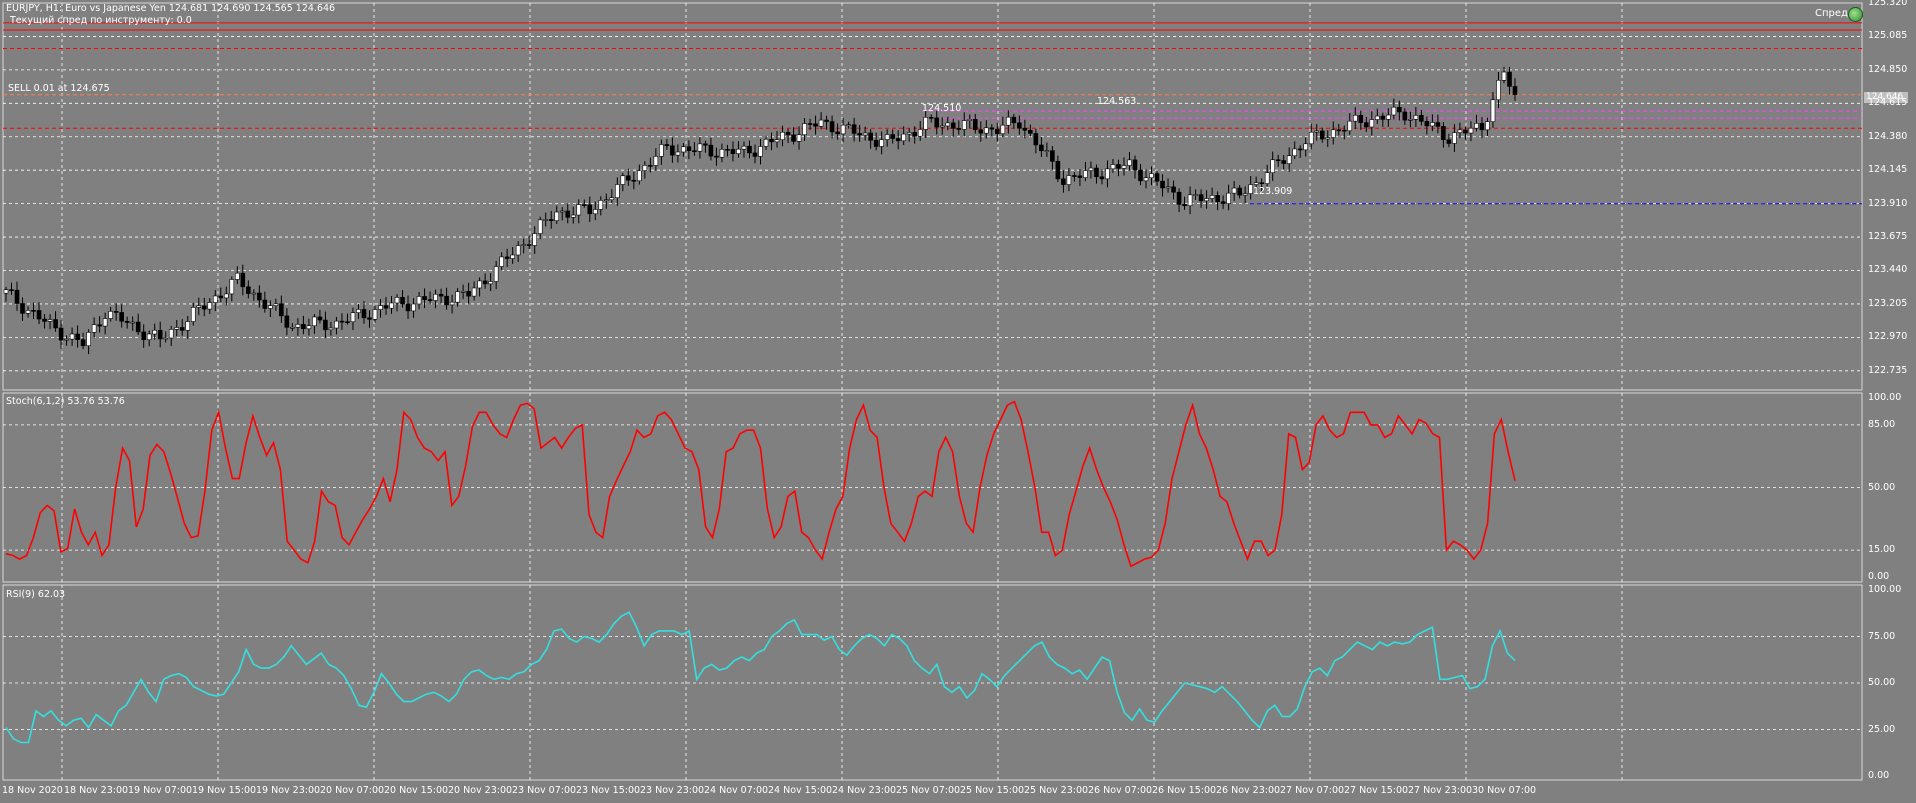 The width and height of the screenshot is (1916, 803). What do you see at coordinates (608, 790) in the screenshot?
I see `time-tick-label: 23 Nov 15:00` at bounding box center [608, 790].